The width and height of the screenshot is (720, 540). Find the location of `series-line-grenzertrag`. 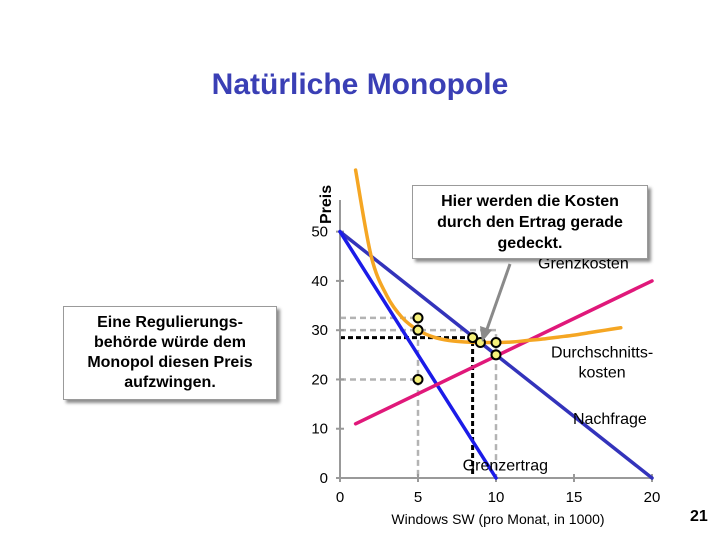

series-line-grenzertrag is located at coordinates (418, 354).